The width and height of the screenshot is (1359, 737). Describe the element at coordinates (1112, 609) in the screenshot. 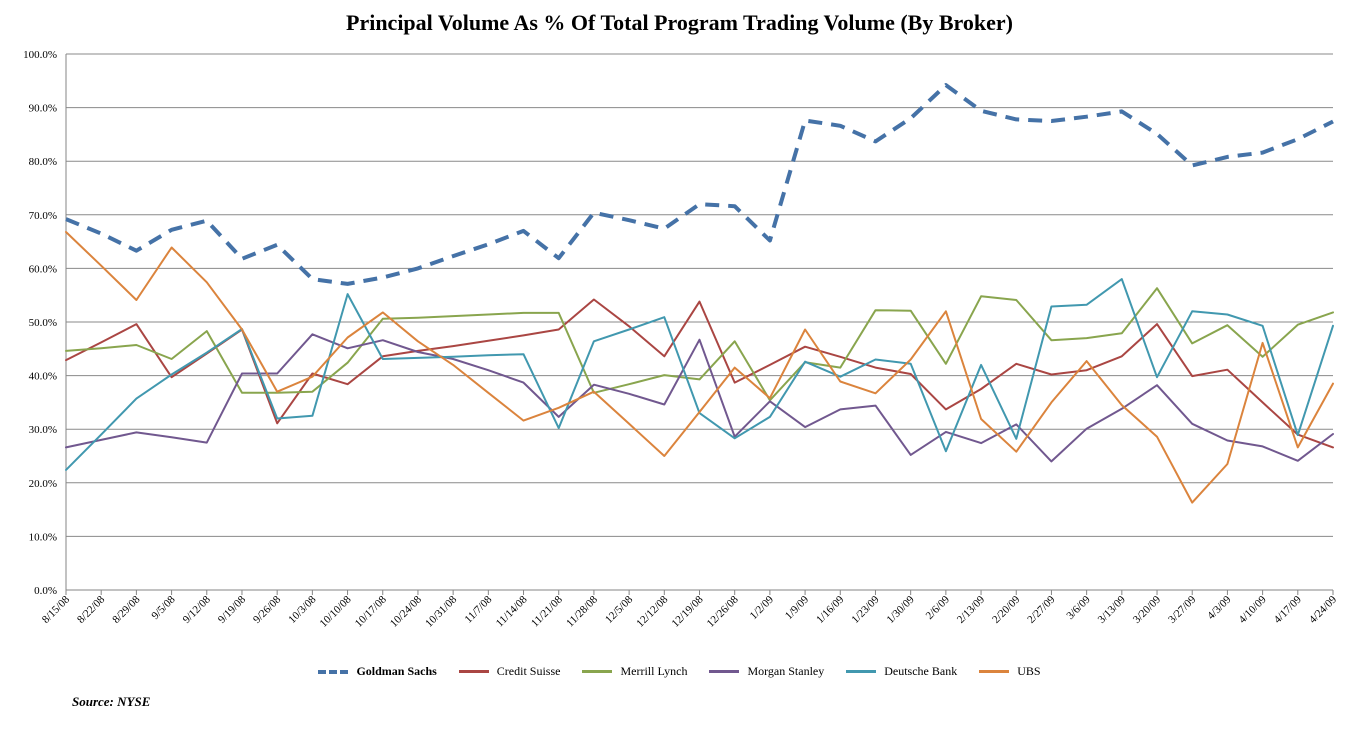

I see `x-tick-label: 3/13/09` at that location.